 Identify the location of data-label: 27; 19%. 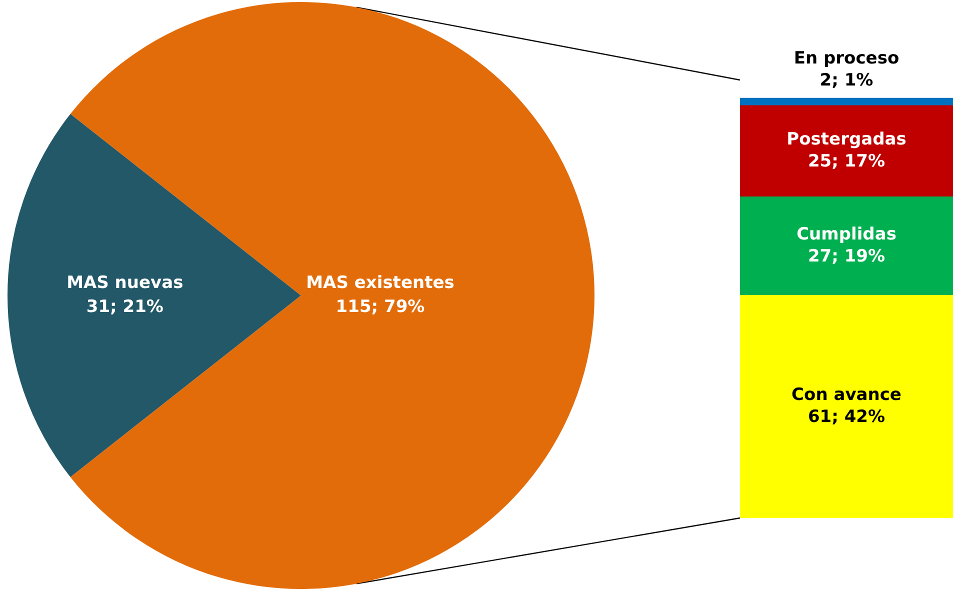
(847, 256).